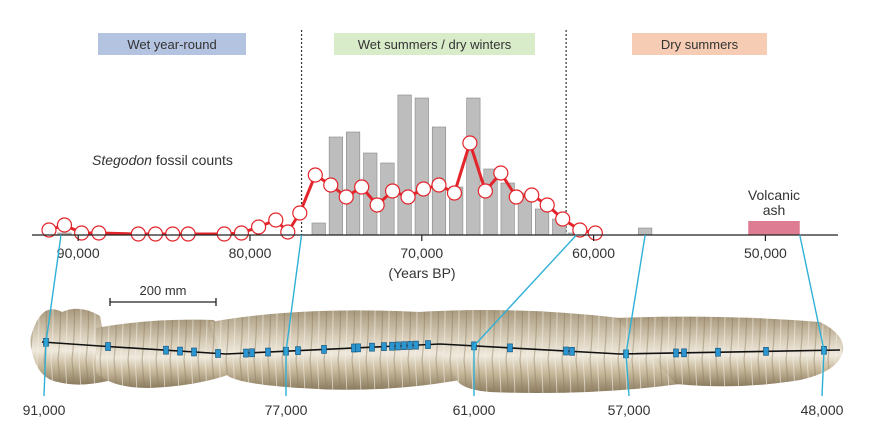 Image resolution: width=894 pixels, height=438 pixels. I want to click on x-axis-ticks: 90,000 80,000 70,000 60,000 50,000, so click(422, 248).